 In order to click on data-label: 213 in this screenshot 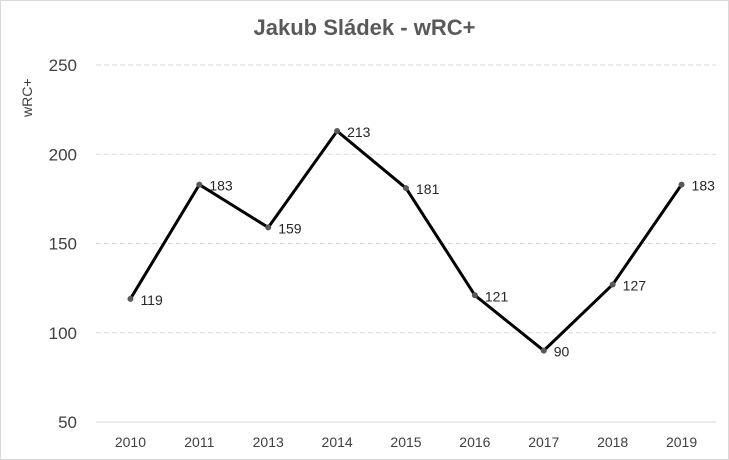, I will do `click(359, 132)`.